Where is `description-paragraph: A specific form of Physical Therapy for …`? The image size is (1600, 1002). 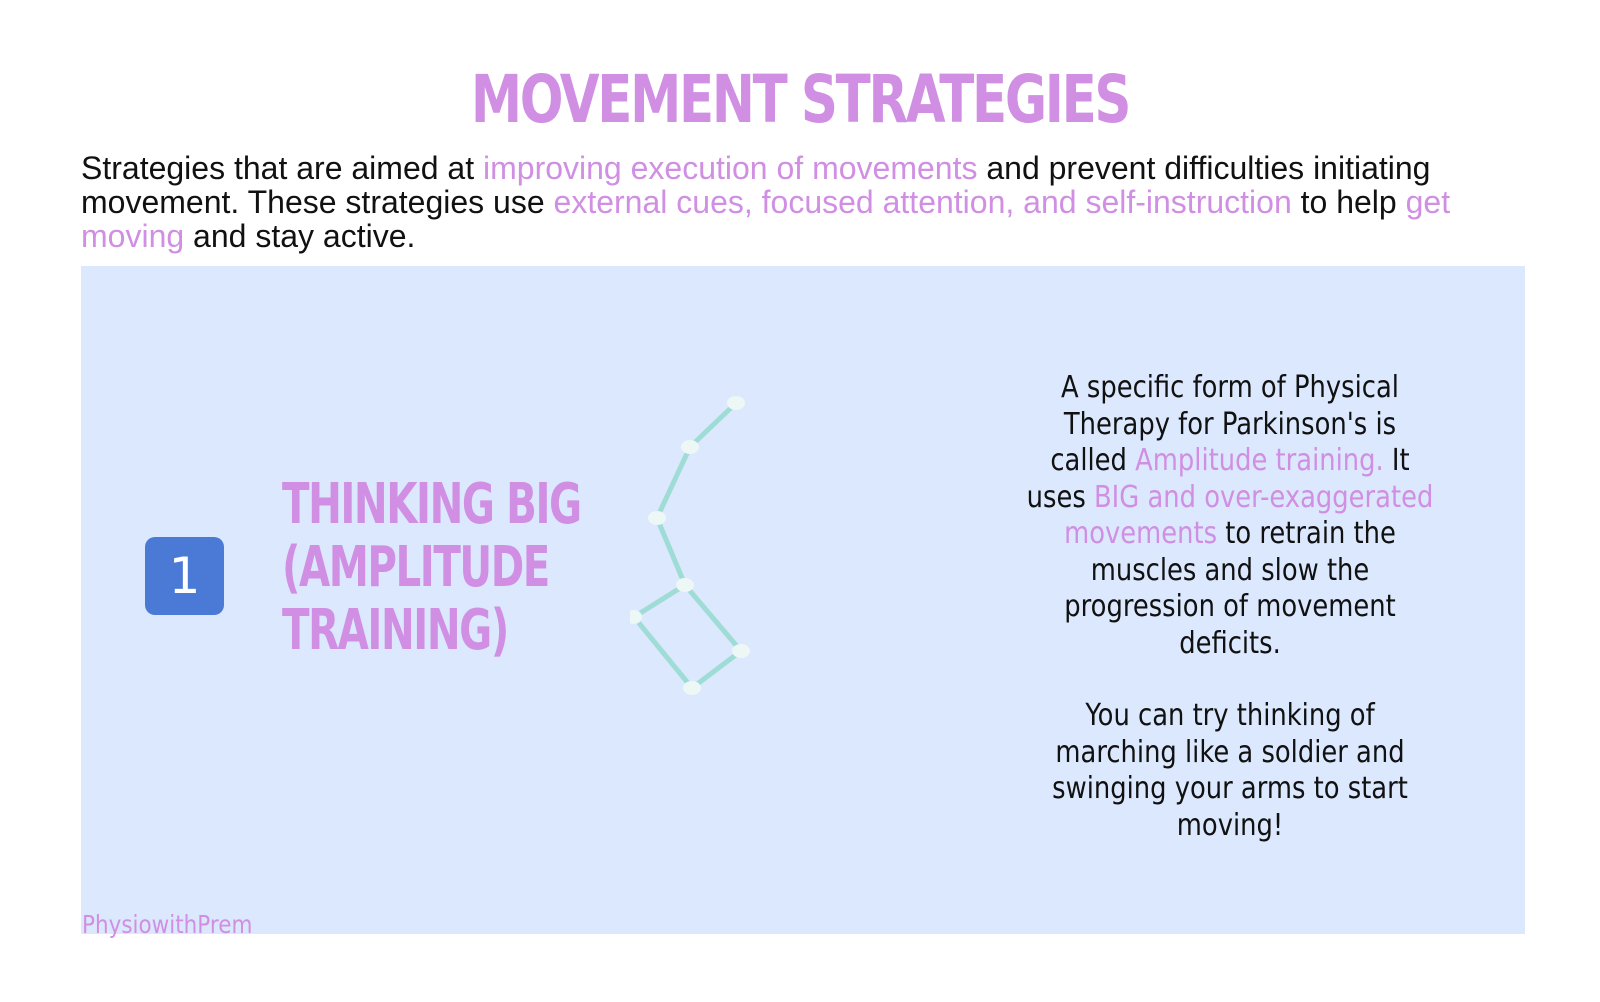
description-paragraph: A specific form of Physical Therapy for … is located at coordinates (1230, 516).